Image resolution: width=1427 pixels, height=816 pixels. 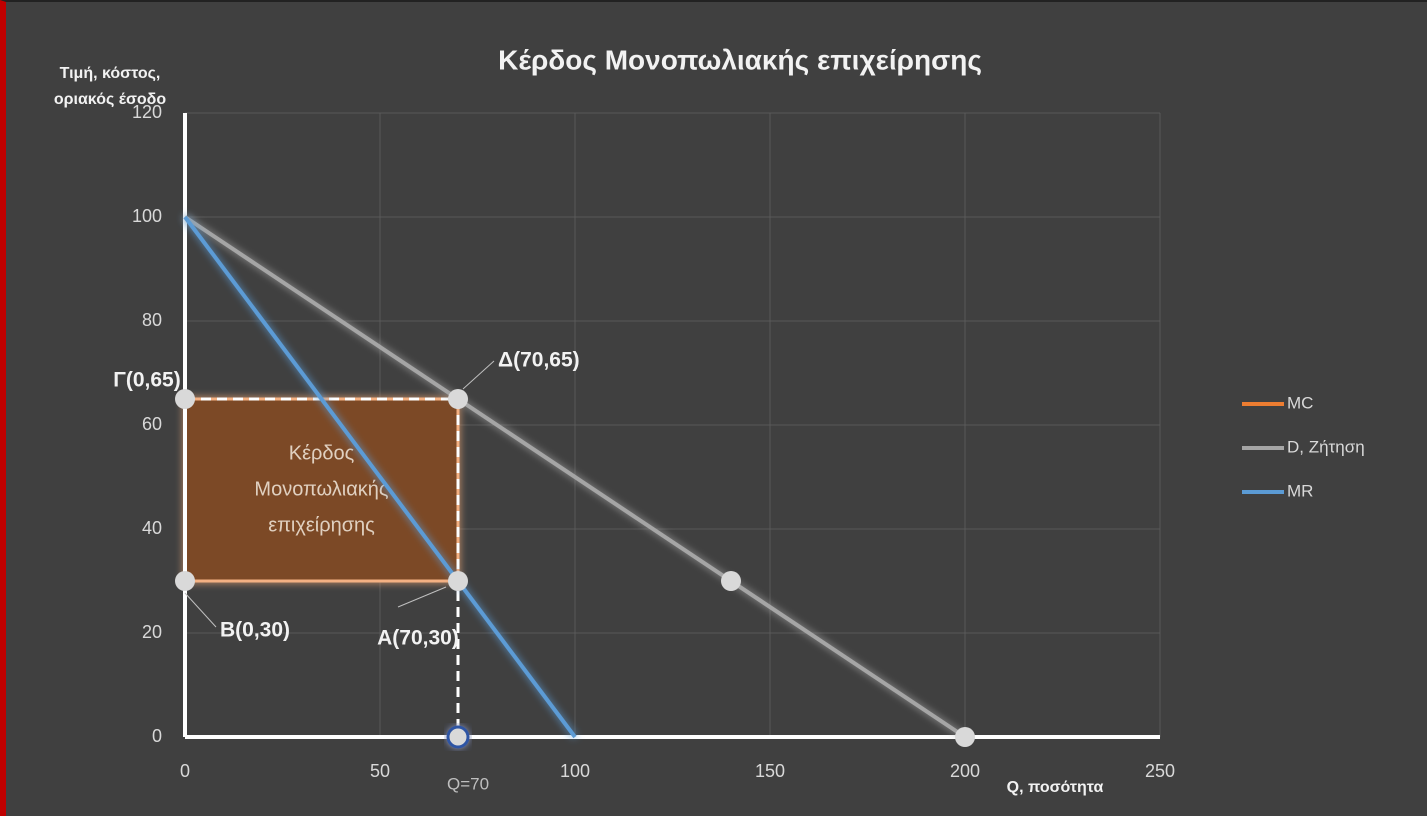 I want to click on legend-label: MC, so click(x=1300, y=402).